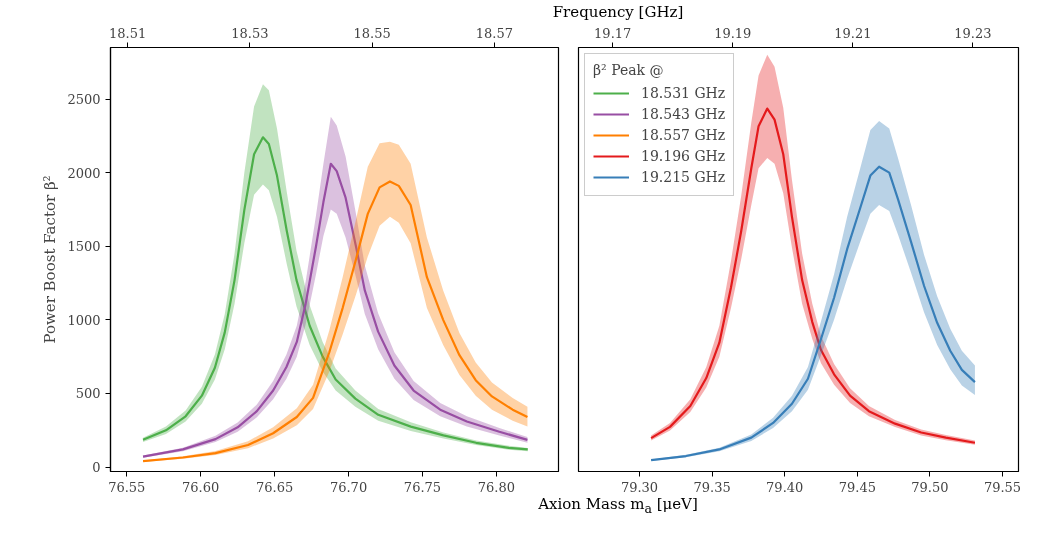 The image size is (1058, 542). What do you see at coordinates (372, 33) in the screenshot?
I see `x2-tick-label: 18.55` at bounding box center [372, 33].